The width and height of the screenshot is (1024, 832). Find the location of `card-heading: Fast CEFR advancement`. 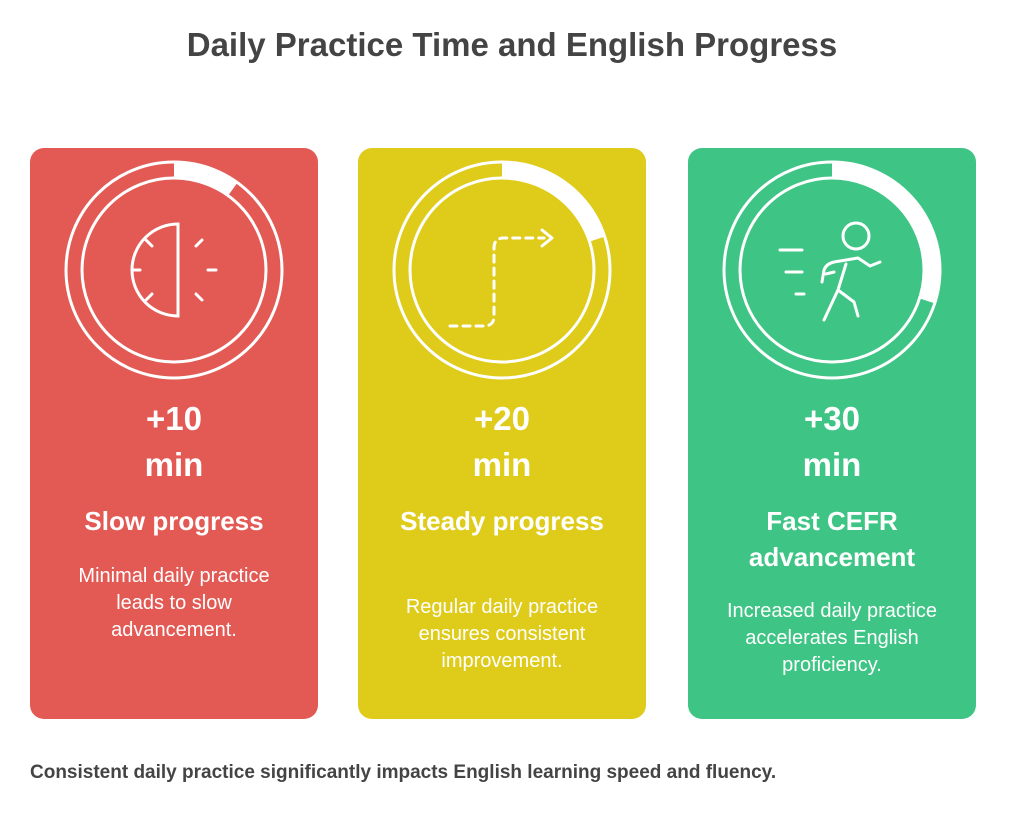

card-heading: Fast CEFR advancement is located at coordinates (832, 539).